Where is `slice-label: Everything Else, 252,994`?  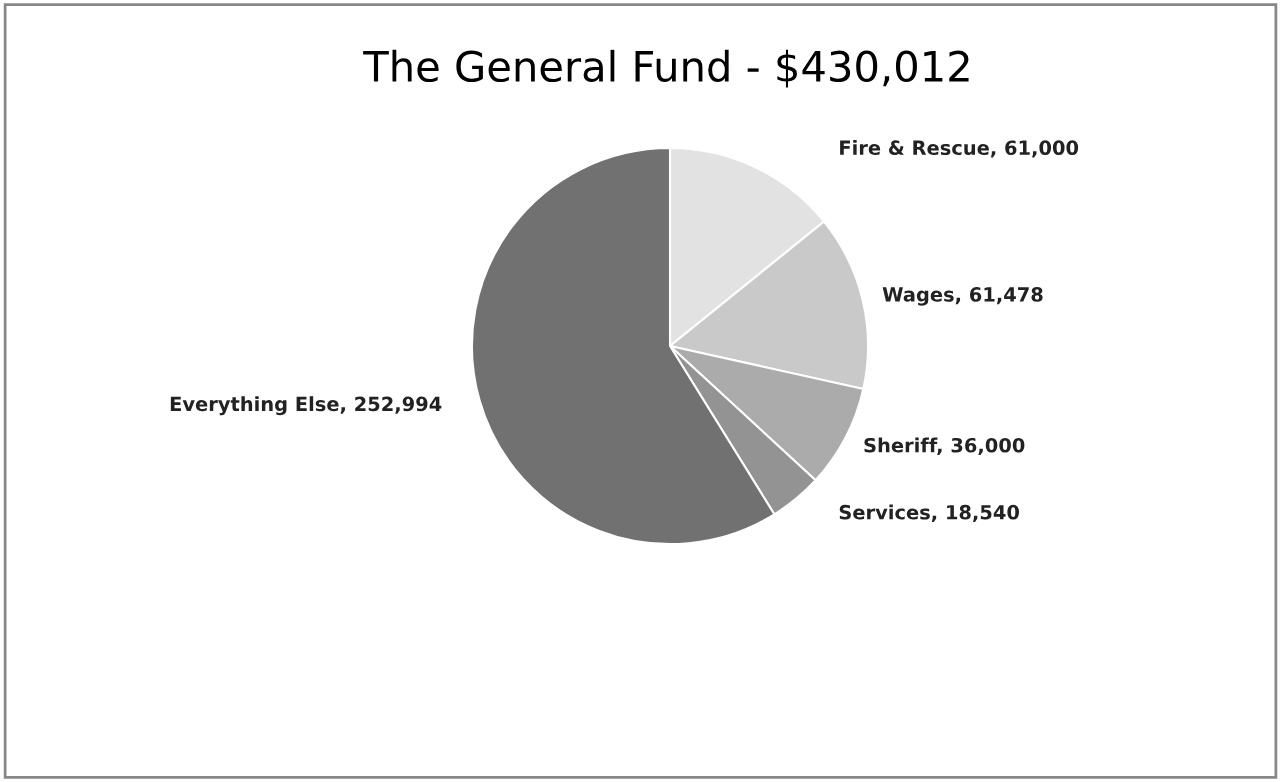 slice-label: Everything Else, 252,994 is located at coordinates (306, 406).